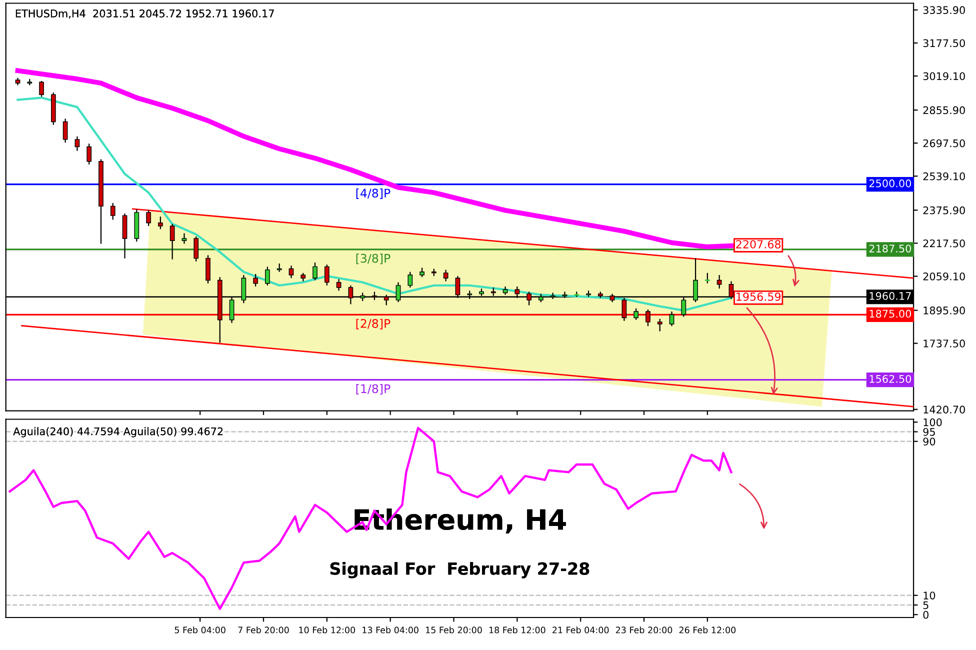 Image resolution: width=976 pixels, height=650 pixels. Describe the element at coordinates (707, 630) in the screenshot. I see `x-tick-label: 26 Feb 12:00` at that location.